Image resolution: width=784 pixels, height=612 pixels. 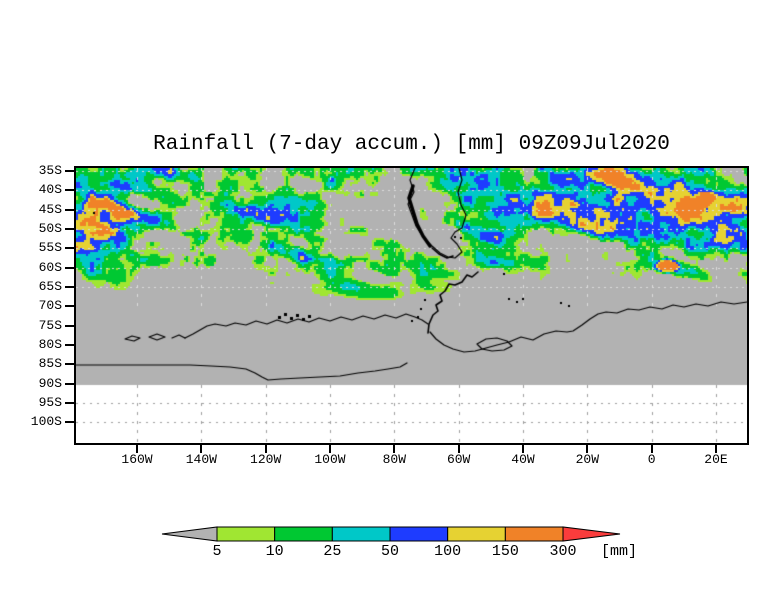 What do you see at coordinates (563, 551) in the screenshot?
I see `colorbar-level-label: 300` at bounding box center [563, 551].